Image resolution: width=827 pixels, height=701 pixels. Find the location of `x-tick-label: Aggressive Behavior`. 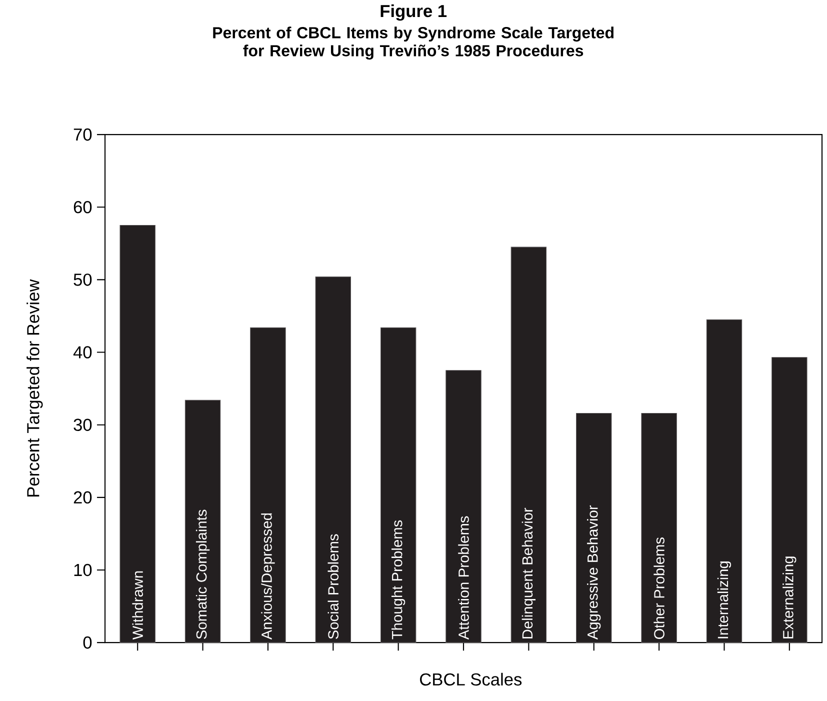

x-tick-label: Aggressive Behavior is located at coordinates (594, 573).